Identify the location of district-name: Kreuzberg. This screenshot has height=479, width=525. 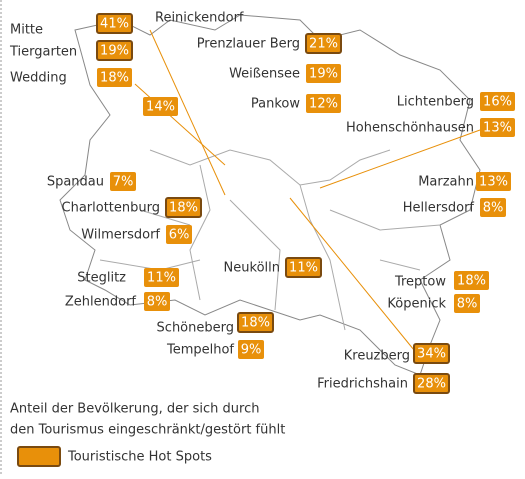
(377, 356).